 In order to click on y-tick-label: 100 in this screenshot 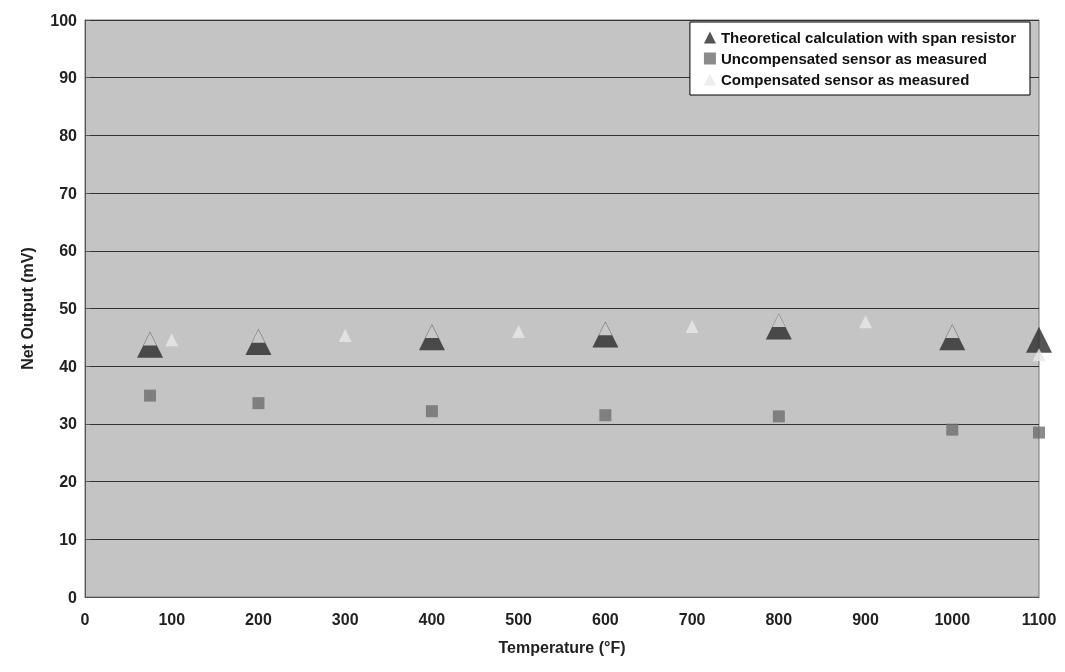, I will do `click(64, 20)`.